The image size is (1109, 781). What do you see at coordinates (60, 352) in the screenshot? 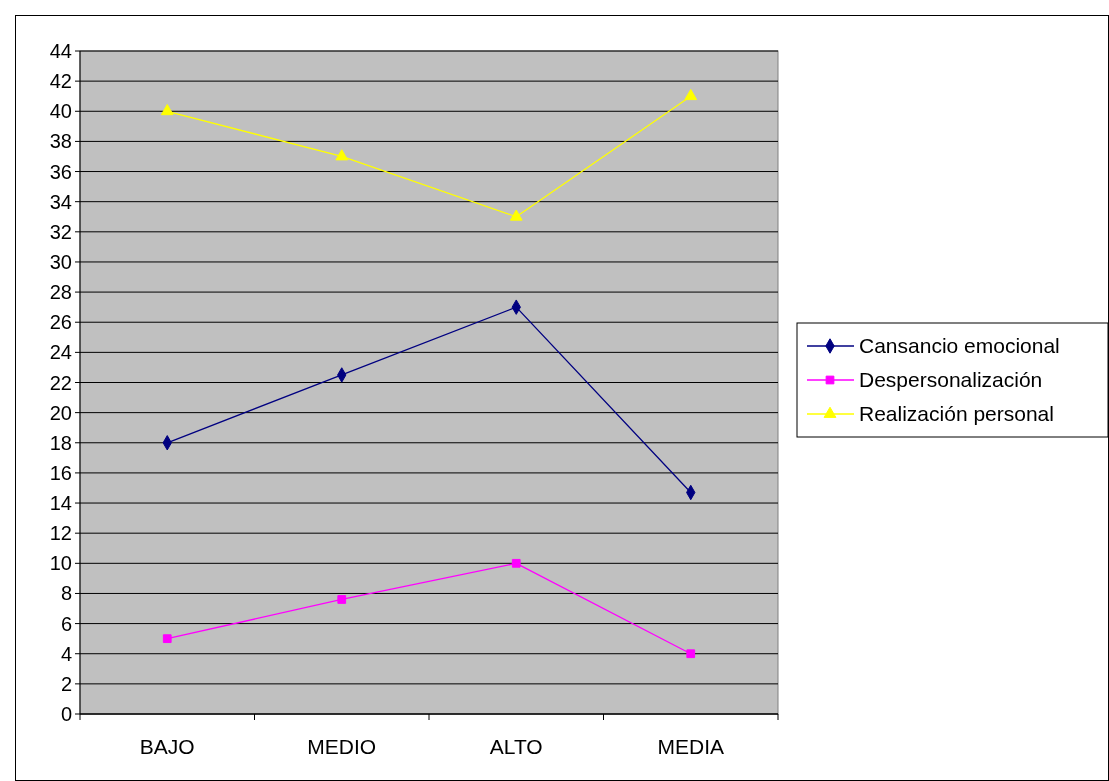
I see `y-tick-label: 24` at bounding box center [60, 352].